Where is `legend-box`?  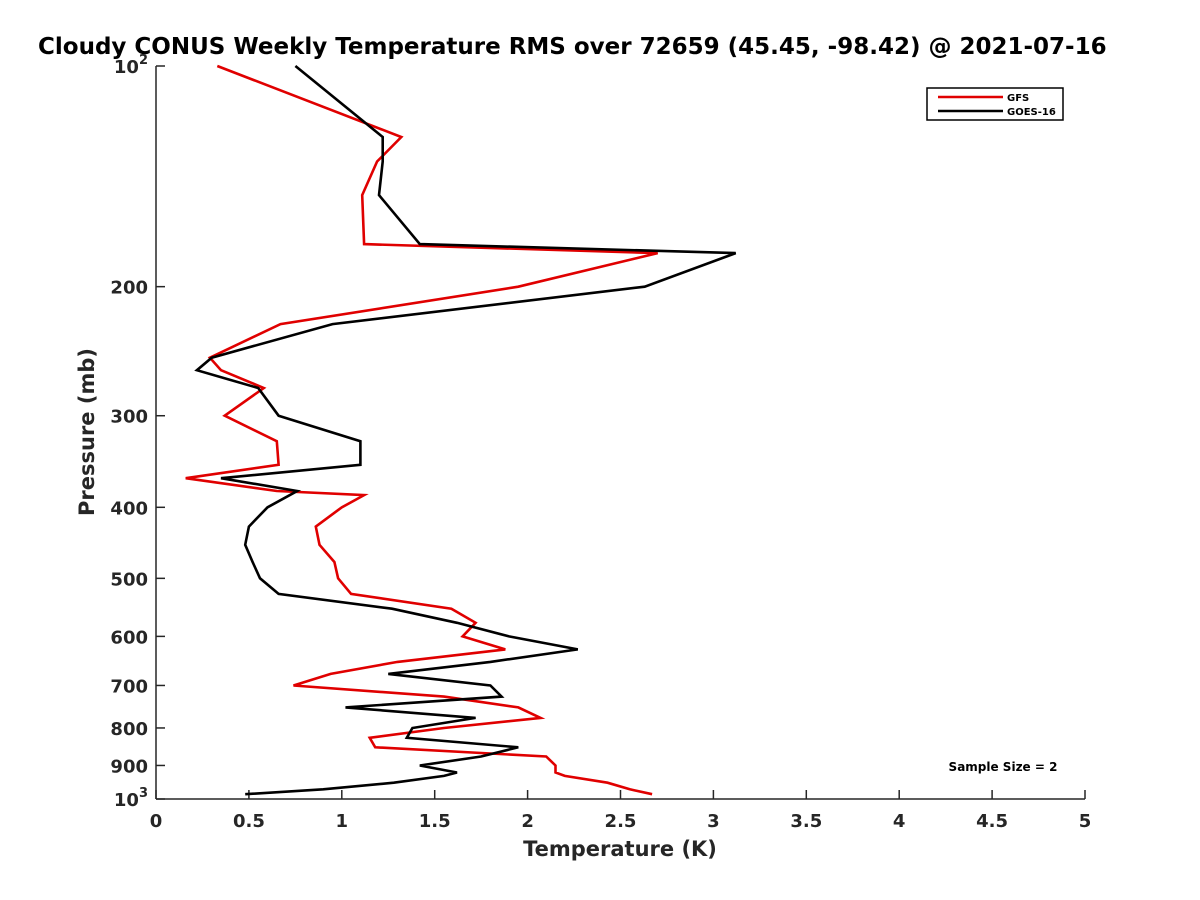
legend-box is located at coordinates (995, 104).